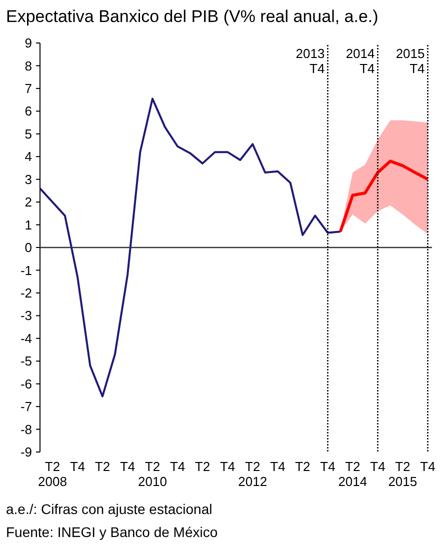  Describe the element at coordinates (109, 509) in the screenshot. I see `text: a.e./: Cifras con ajuste estacional` at that location.